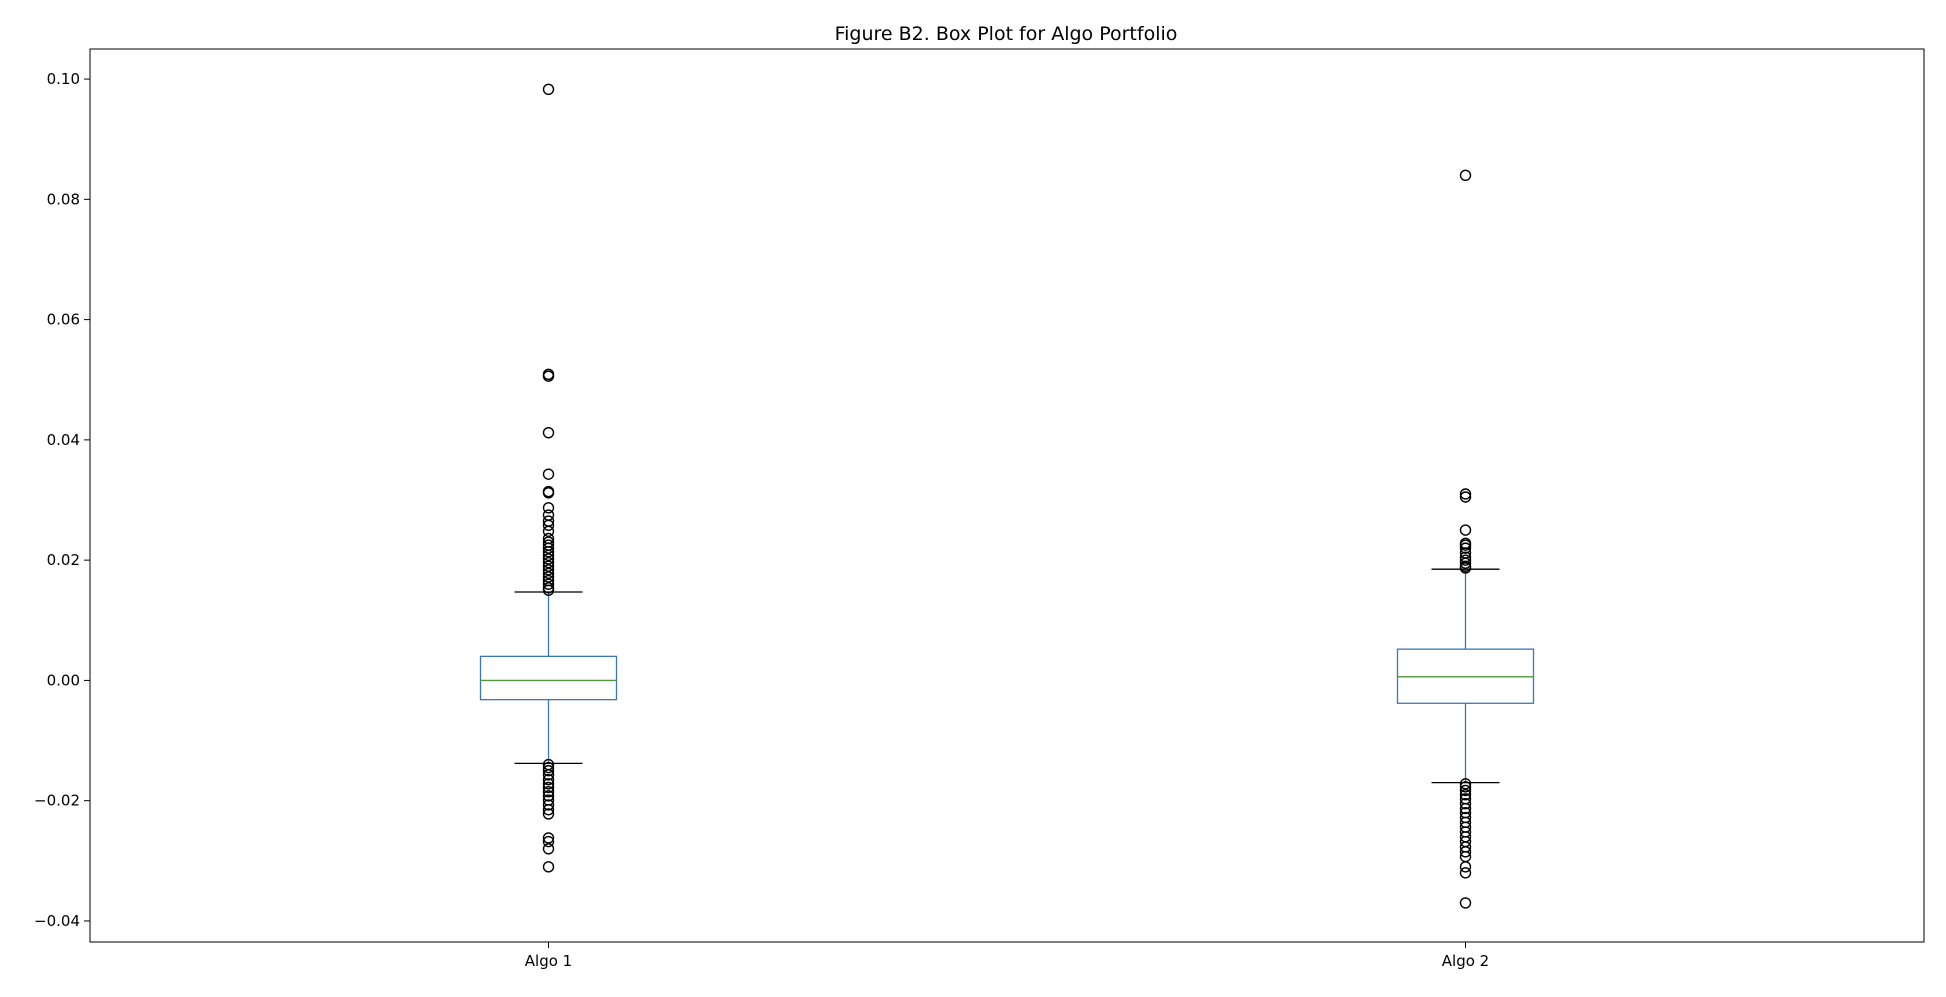 The width and height of the screenshot is (1946, 997). I want to click on box-iqr, so click(548, 678).